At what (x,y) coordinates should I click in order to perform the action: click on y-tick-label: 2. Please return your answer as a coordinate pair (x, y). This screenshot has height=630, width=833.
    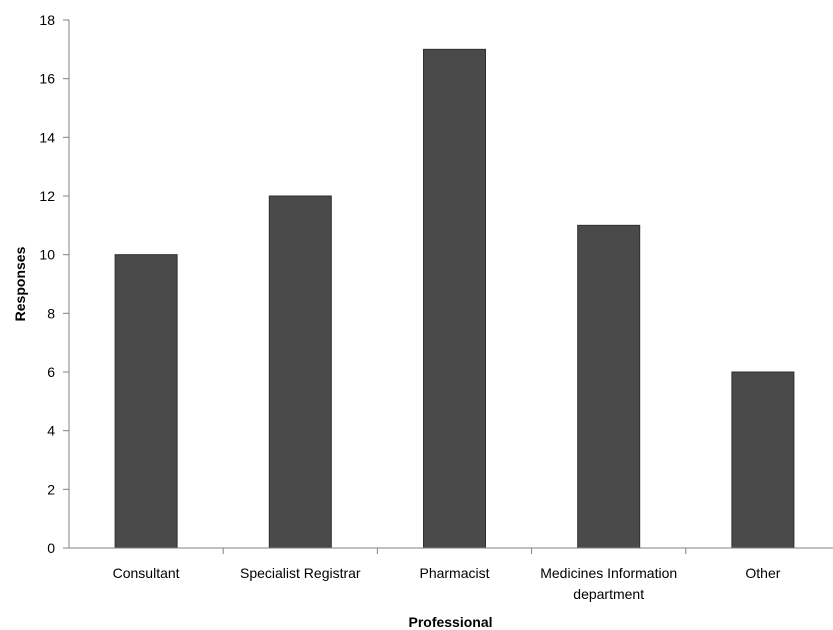
    Looking at the image, I should click on (51, 489).